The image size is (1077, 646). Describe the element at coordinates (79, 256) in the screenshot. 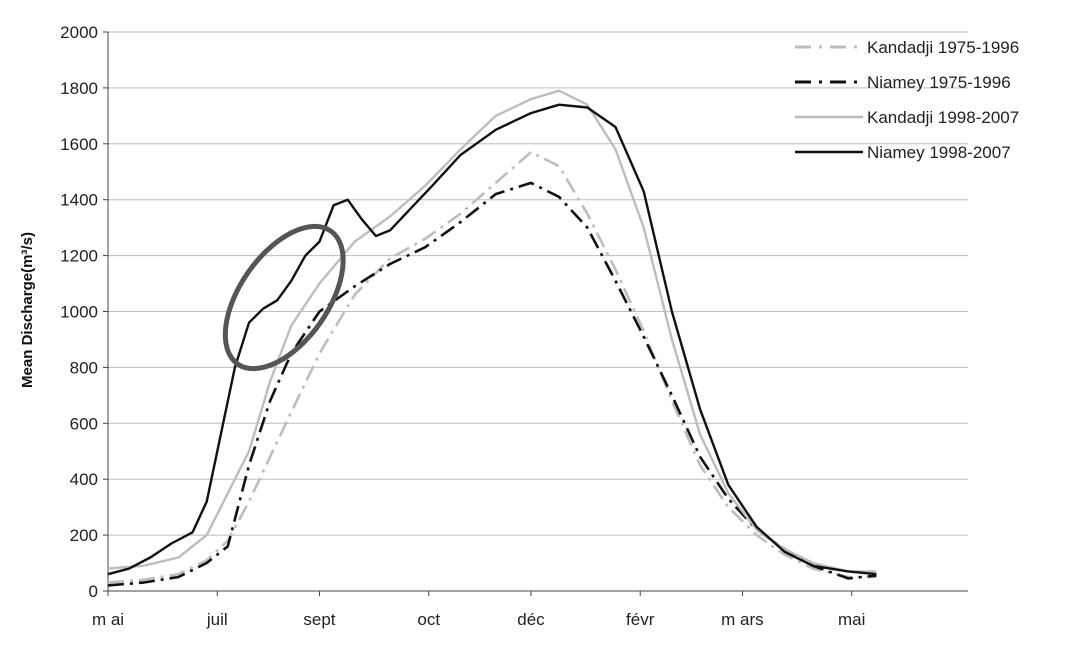

I see `y-tick-label: 1200` at that location.